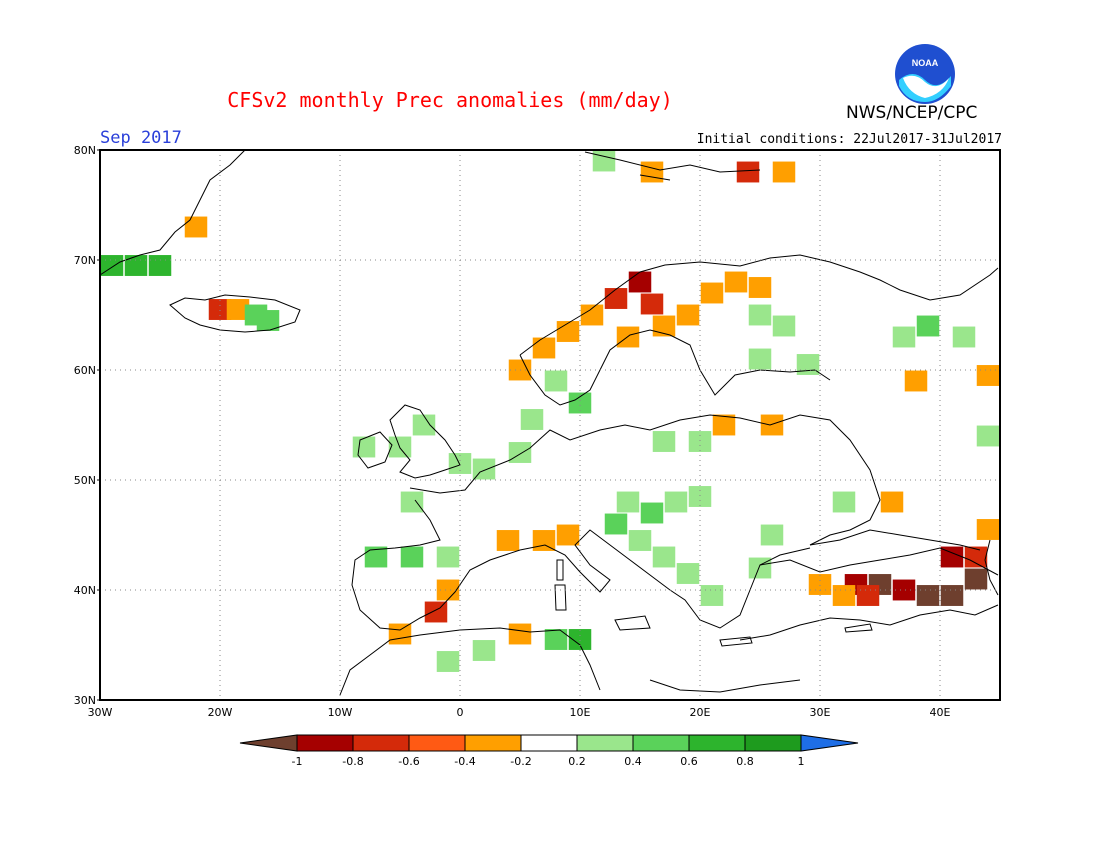  I want to click on anatolia-south-coast, so click(869, 622).